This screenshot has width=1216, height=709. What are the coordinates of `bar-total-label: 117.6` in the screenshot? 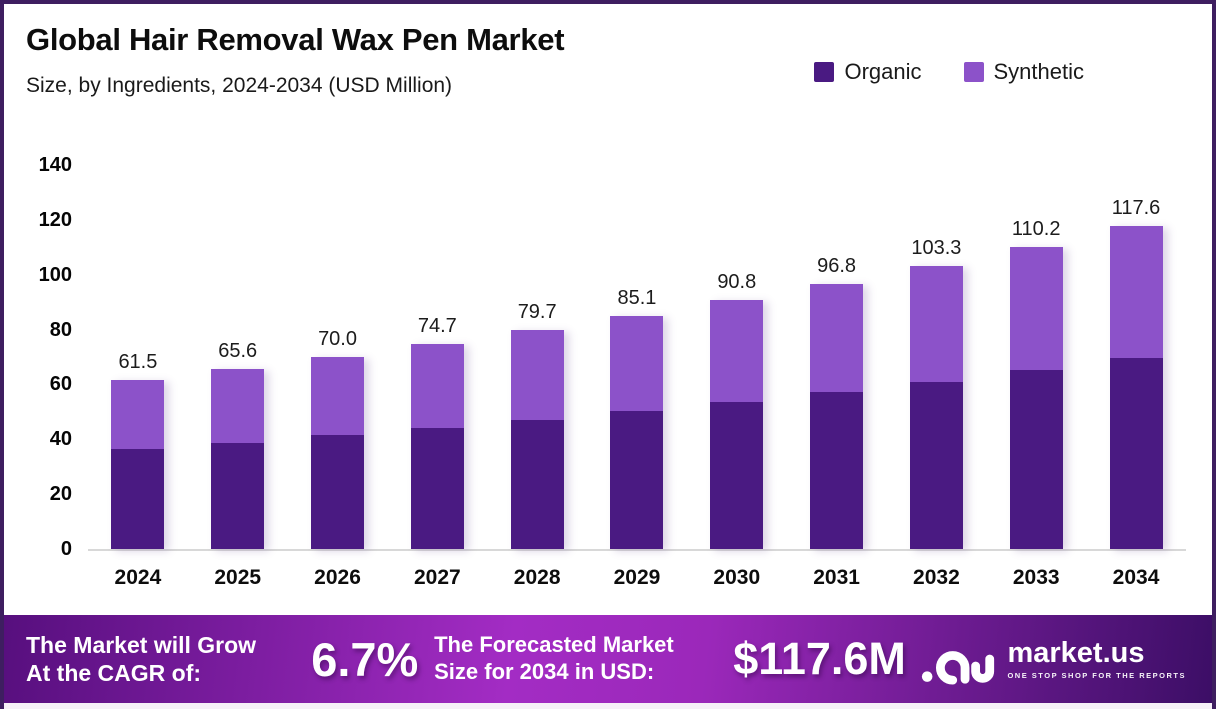 It's located at (1136, 208).